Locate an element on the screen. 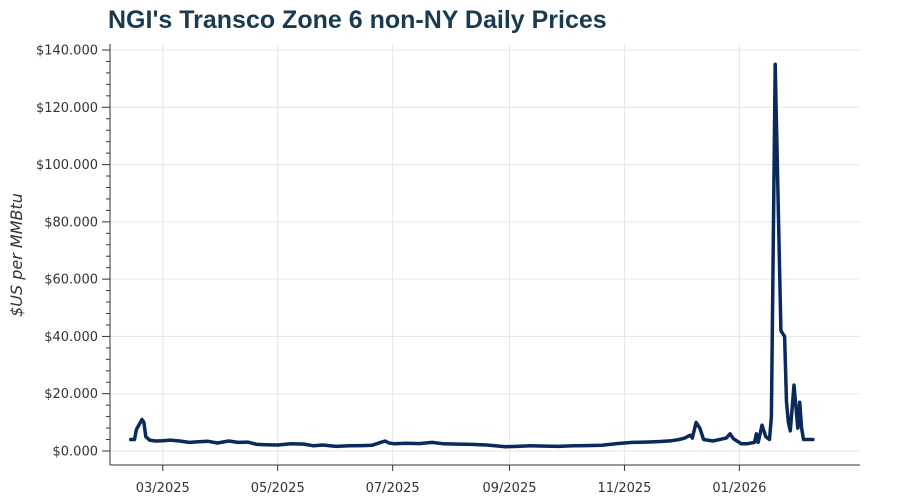 The height and width of the screenshot is (502, 900). x-tick-label: 01/2026 is located at coordinates (739, 488).